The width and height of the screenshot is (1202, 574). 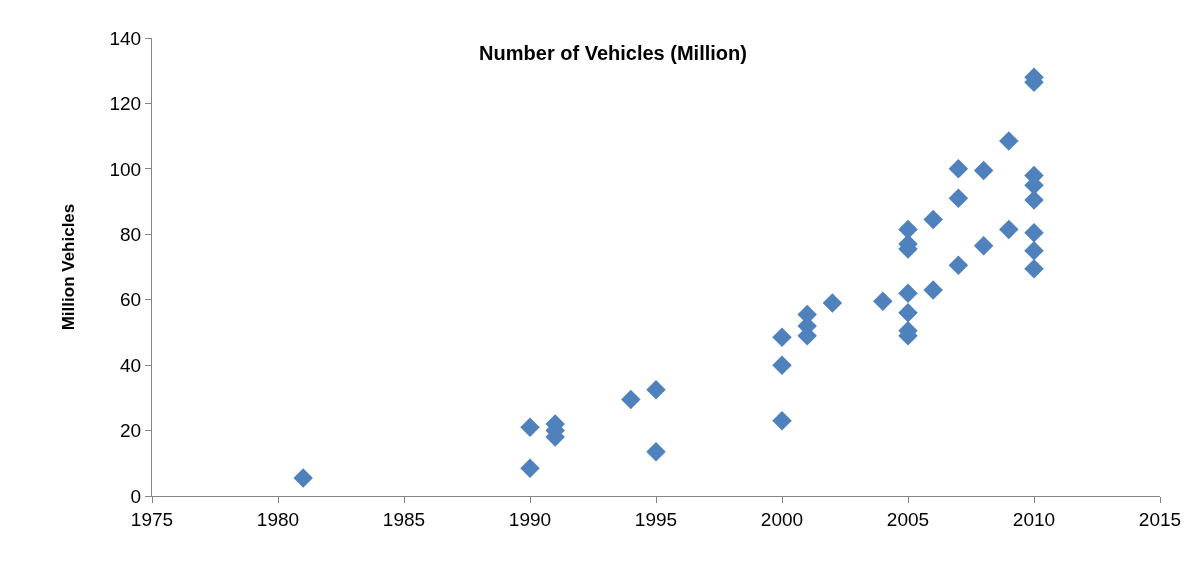 I want to click on y-tick-label: 80, so click(x=131, y=234).